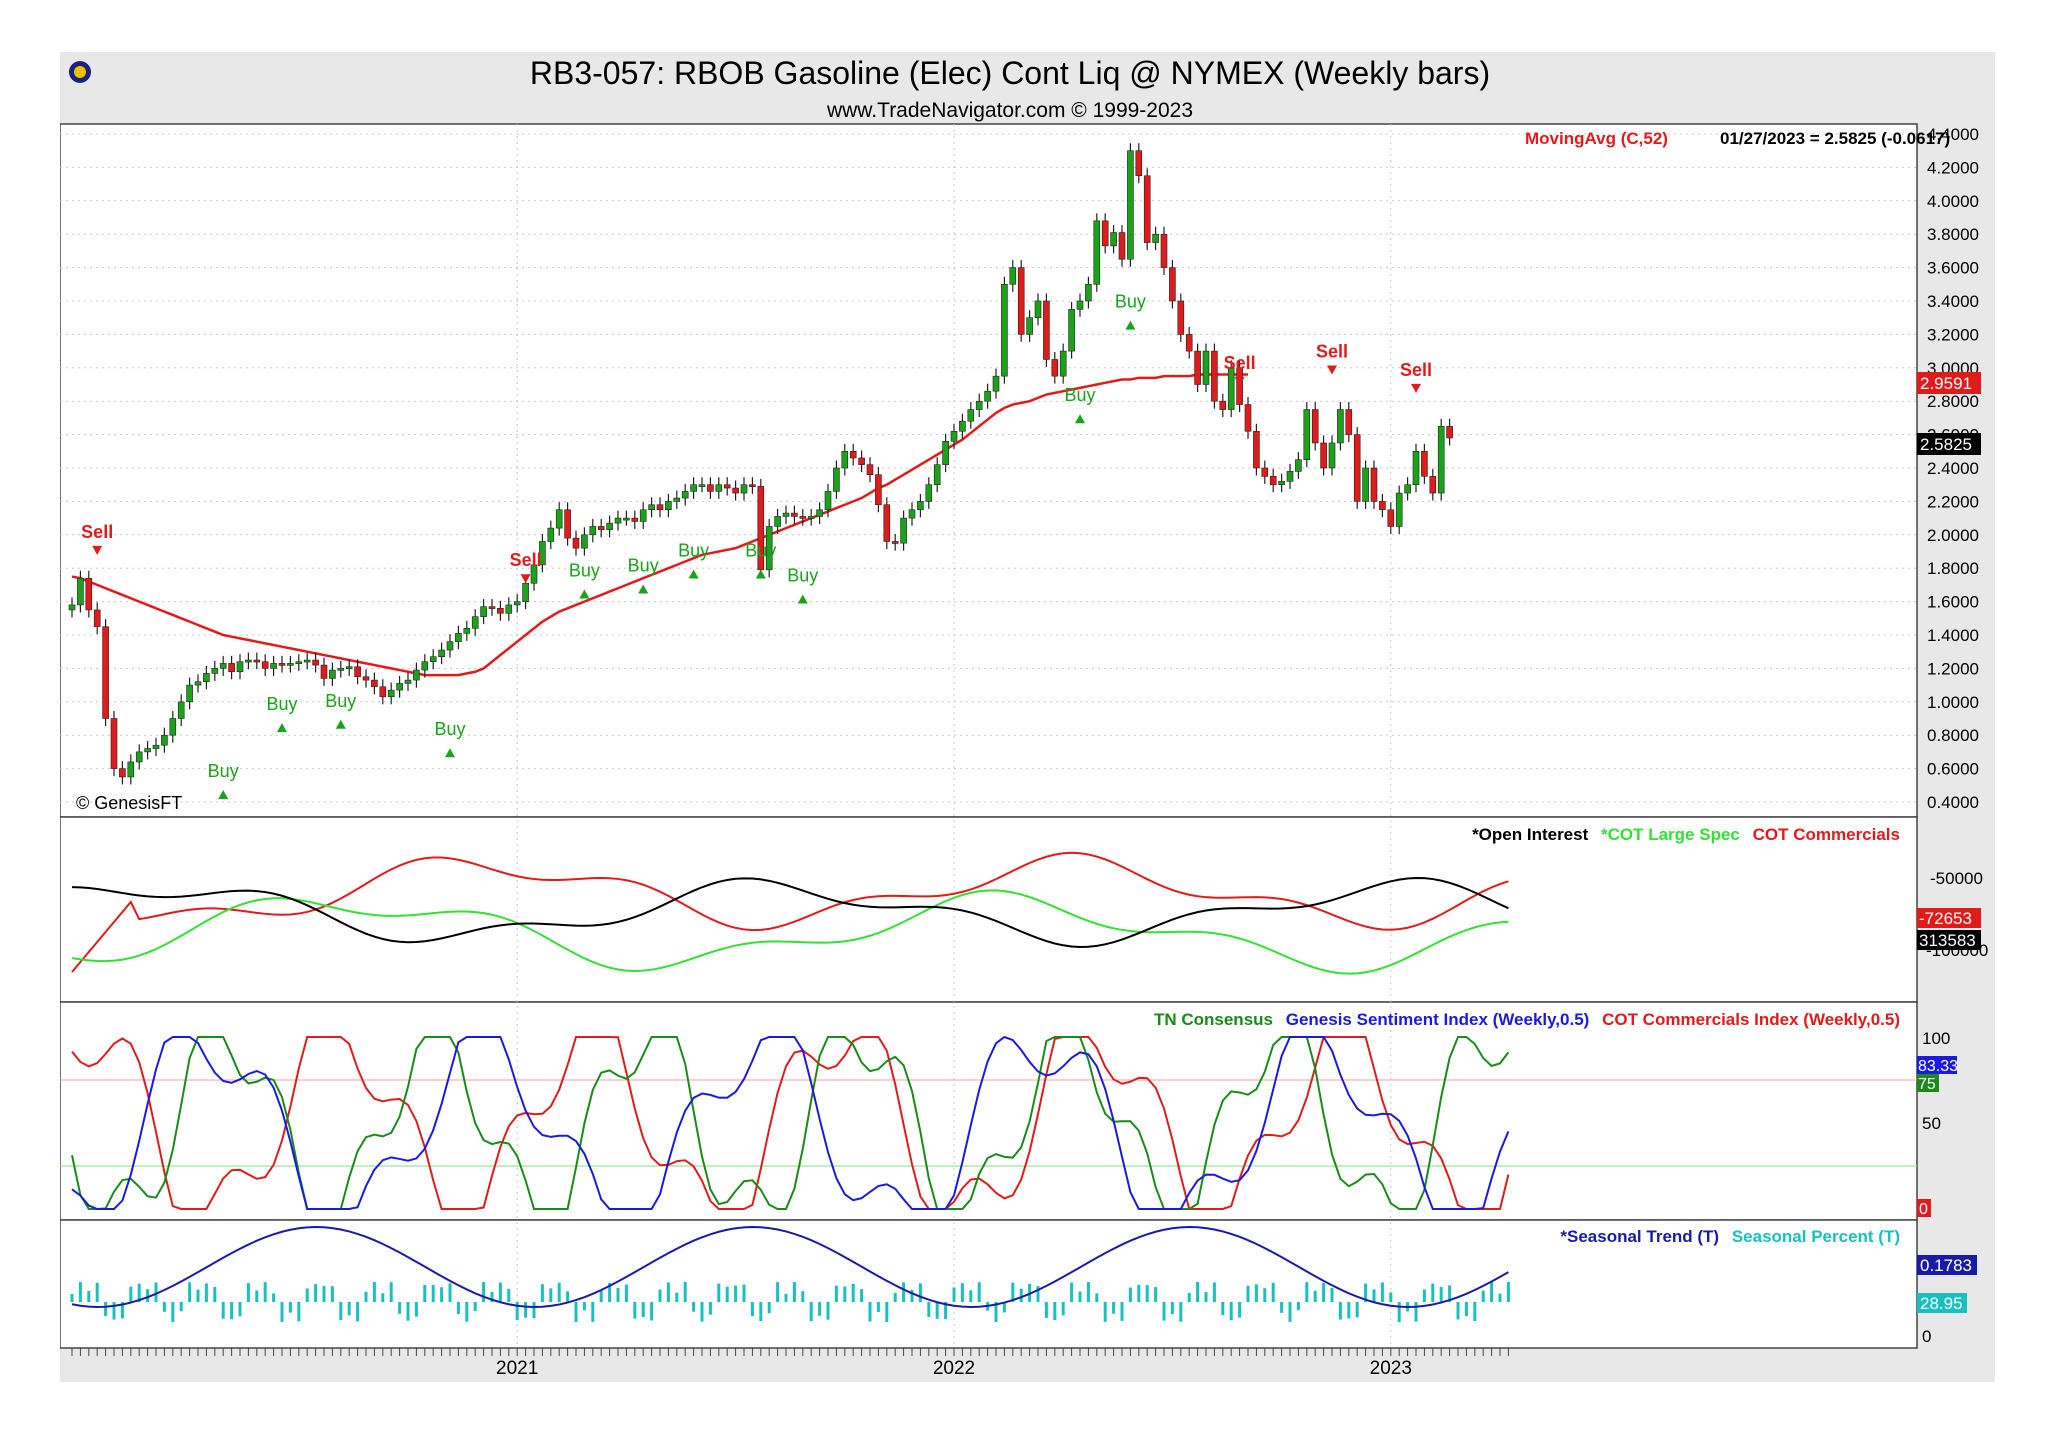 This screenshot has width=2048, height=1437. What do you see at coordinates (1923, 1209) in the screenshot?
I see `sent-badge-comm: 0` at bounding box center [1923, 1209].